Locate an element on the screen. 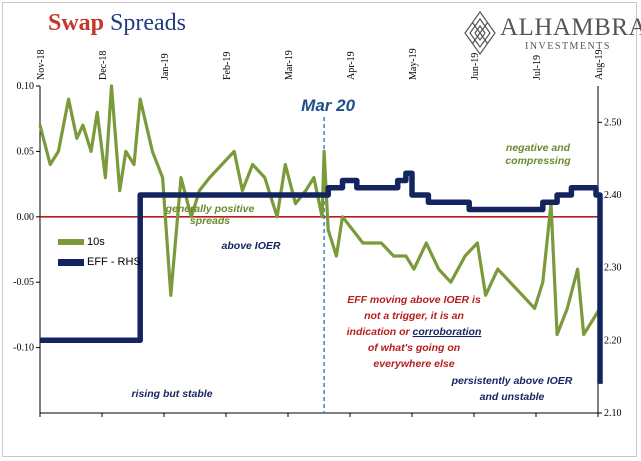  annotation-eff-4: of what's going on is located at coordinates (414, 348).